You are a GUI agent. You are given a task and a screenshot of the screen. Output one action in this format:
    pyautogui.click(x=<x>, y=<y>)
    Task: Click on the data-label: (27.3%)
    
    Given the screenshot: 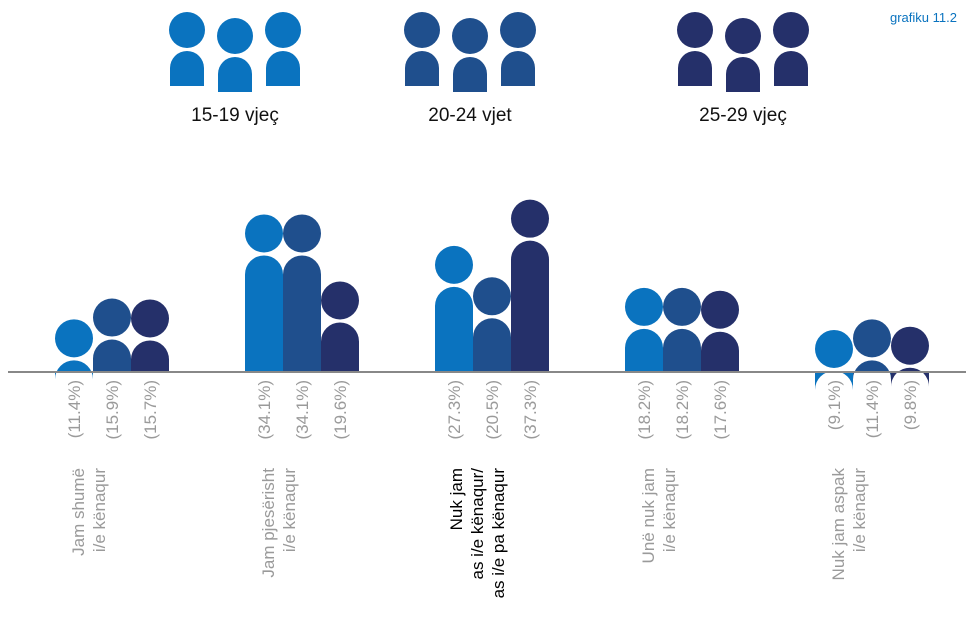 What is the action you would take?
    pyautogui.click(x=454, y=410)
    